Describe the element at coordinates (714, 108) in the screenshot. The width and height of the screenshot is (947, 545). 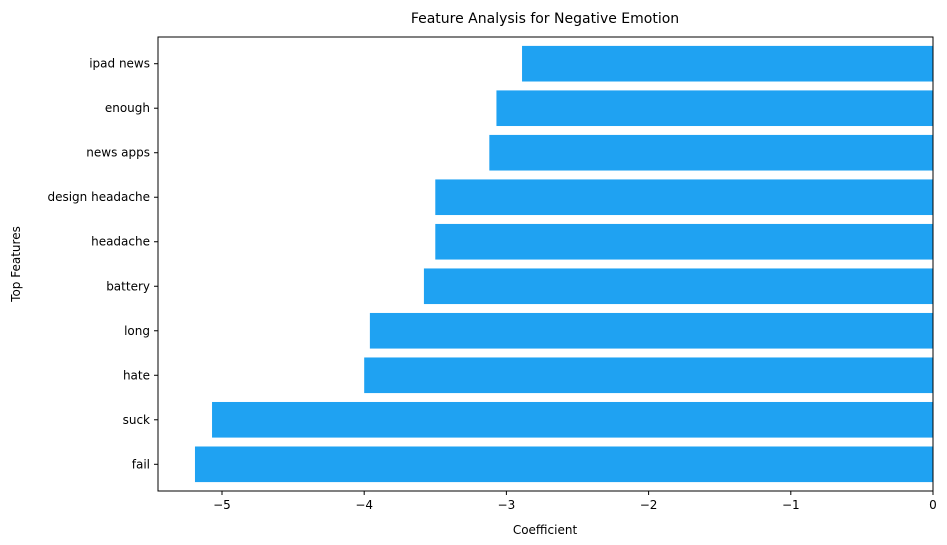
I see `bar-enough` at that location.